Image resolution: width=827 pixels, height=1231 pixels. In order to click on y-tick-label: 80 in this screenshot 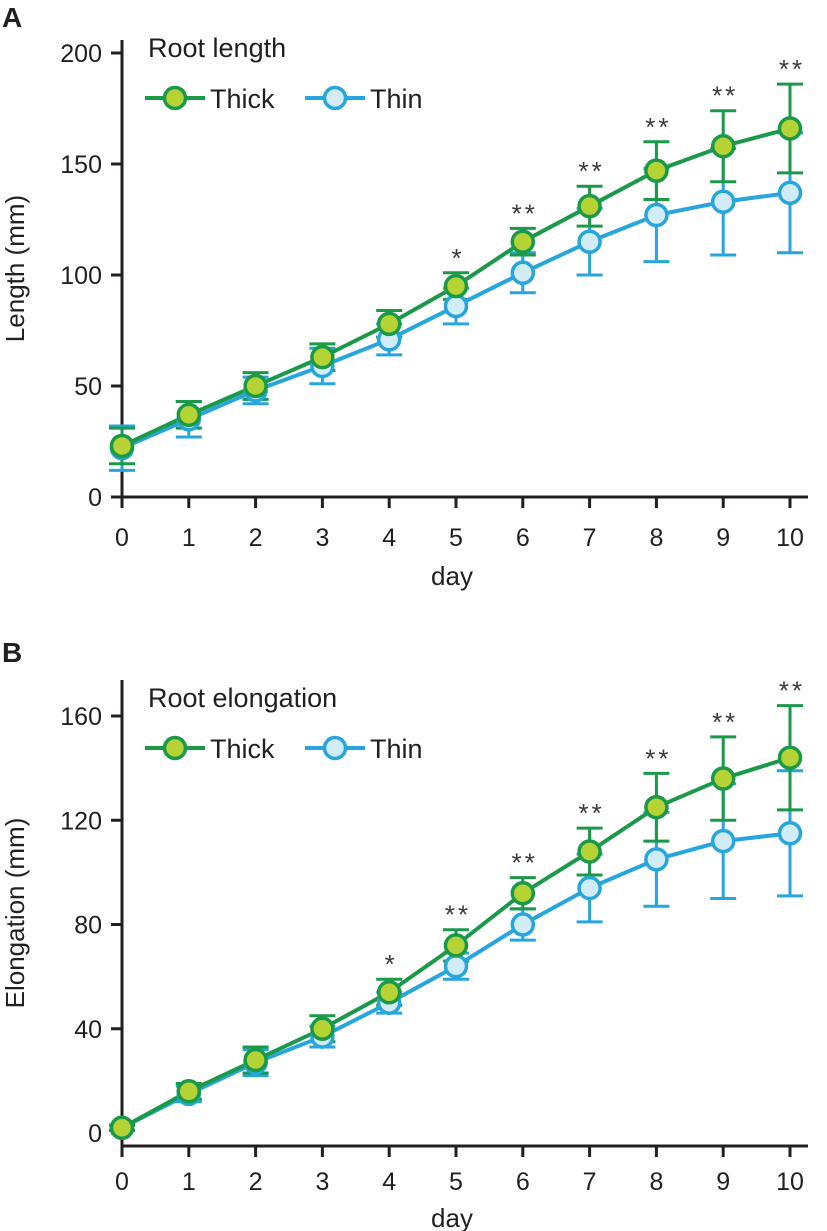, I will do `click(88, 926)`.